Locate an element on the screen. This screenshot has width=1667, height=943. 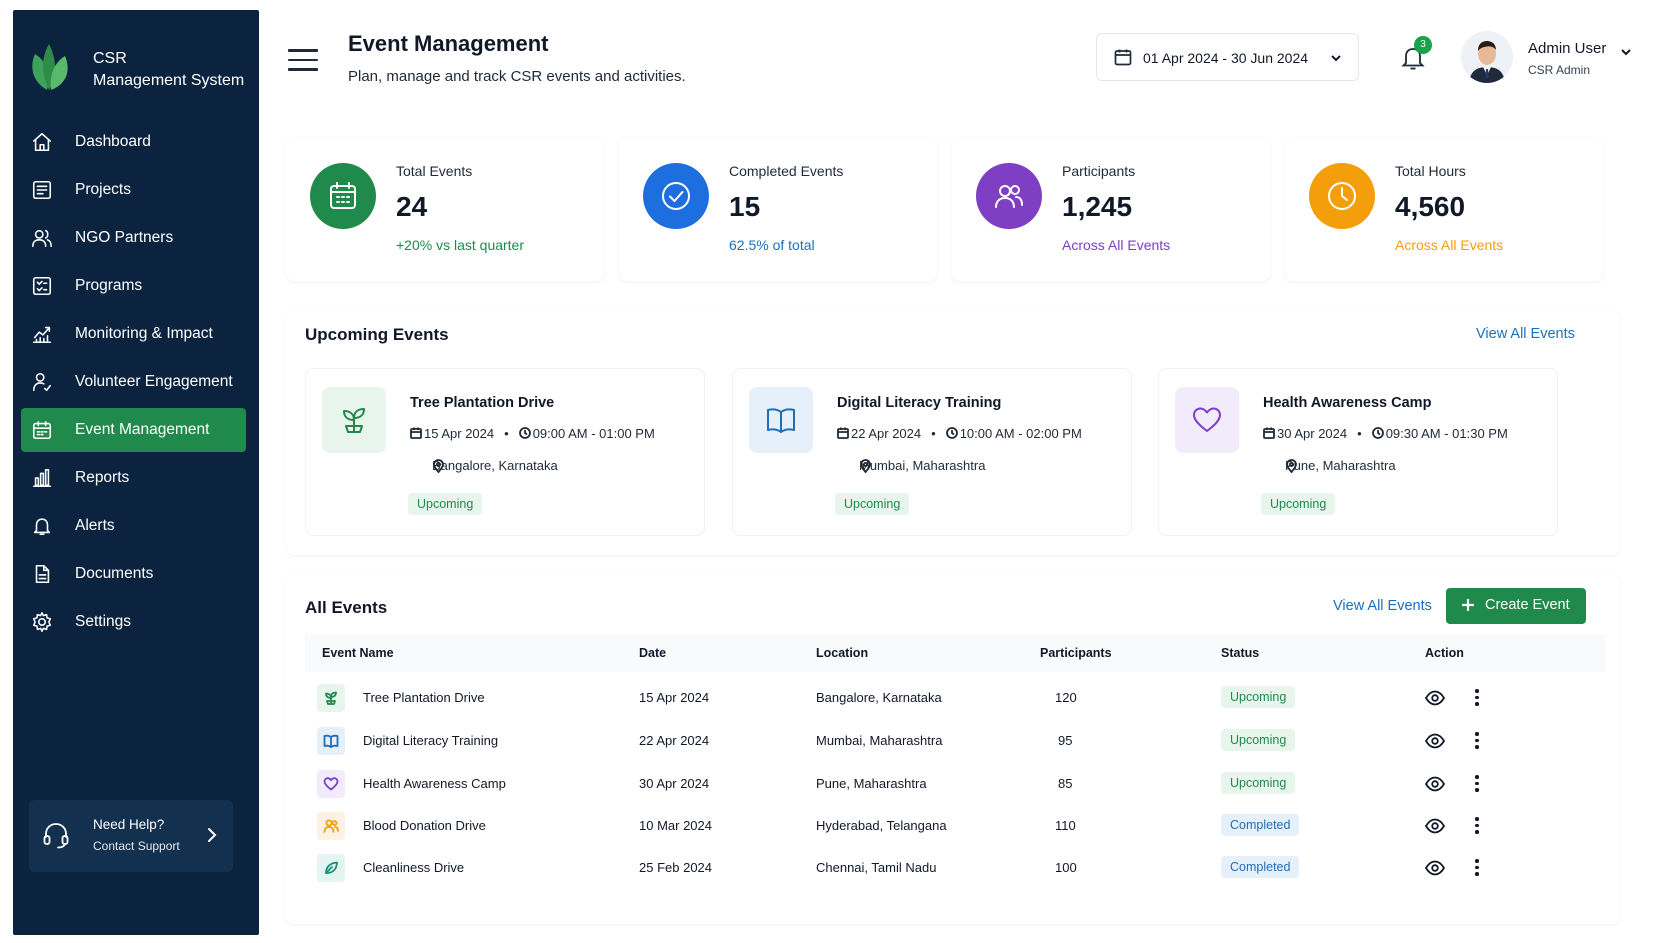
event-title: Digital Literacy Training is located at coordinates (919, 403).